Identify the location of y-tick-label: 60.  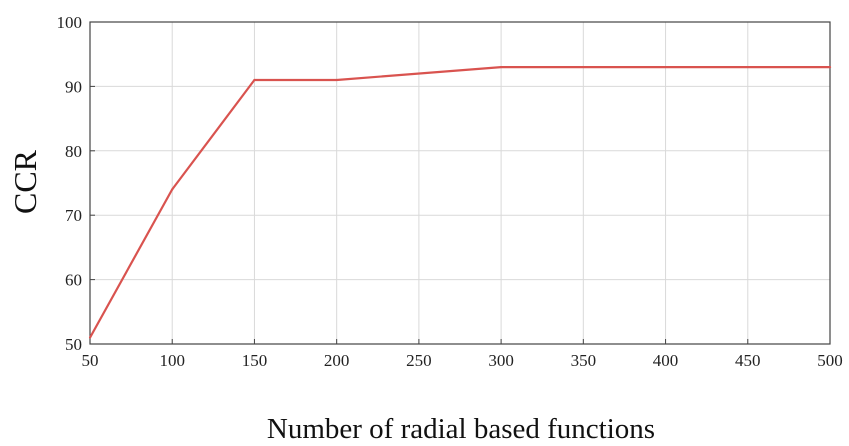
(73, 280).